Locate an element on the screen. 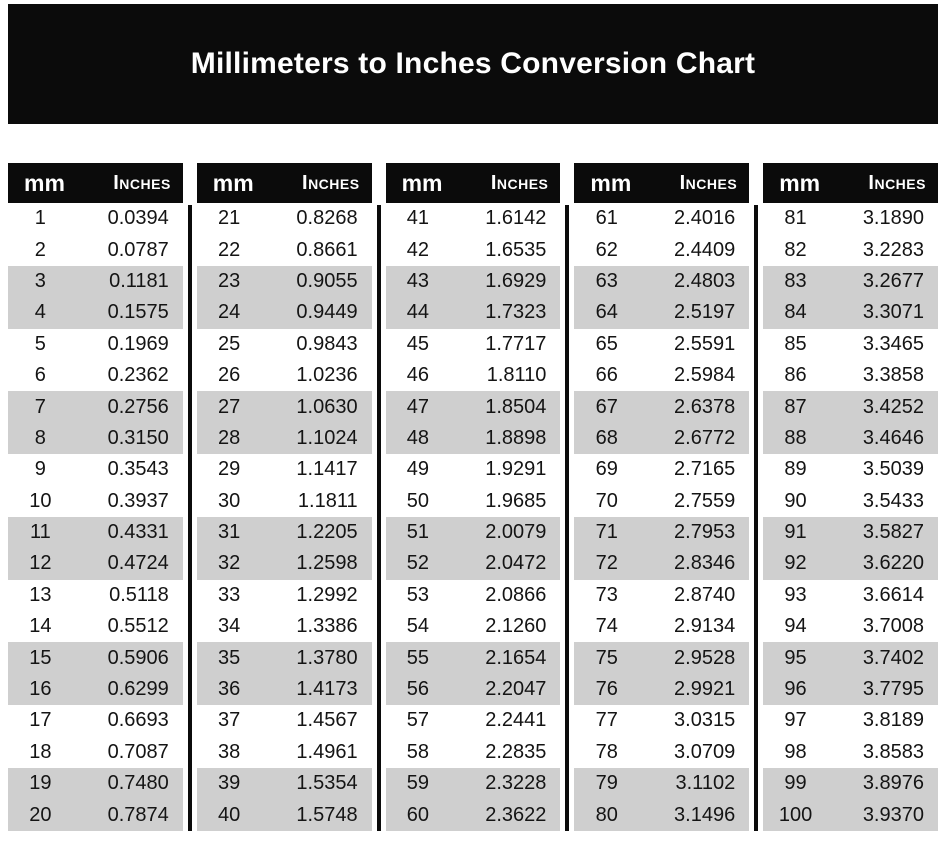 The image size is (946, 844). inches-value: 0.3150 is located at coordinates (138, 437).